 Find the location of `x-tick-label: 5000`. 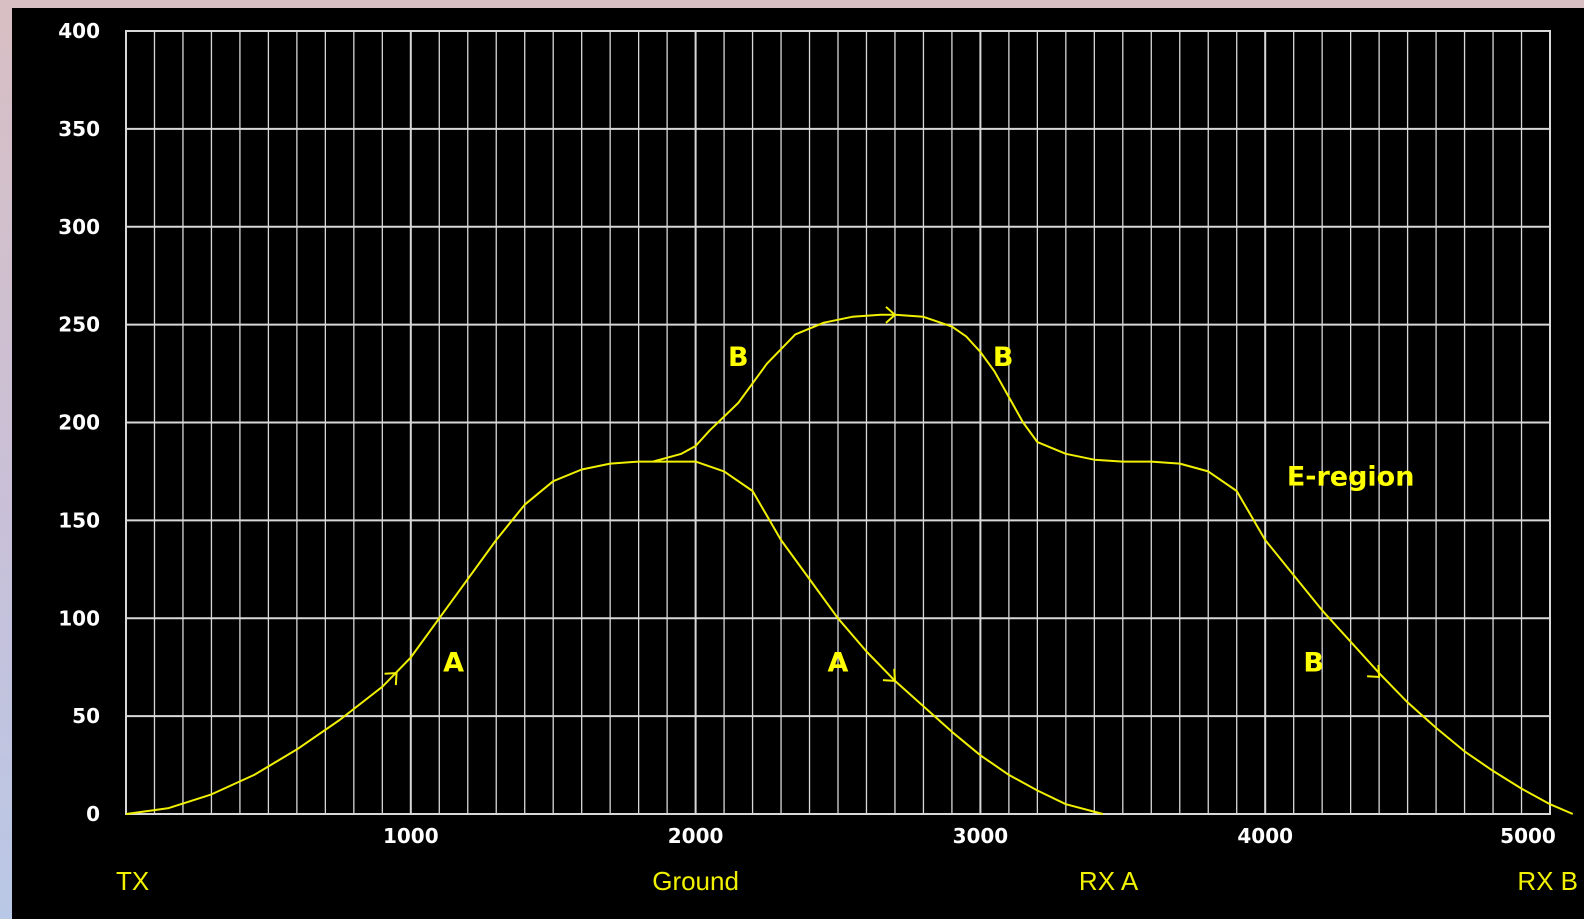

x-tick-label: 5000 is located at coordinates (1528, 836).